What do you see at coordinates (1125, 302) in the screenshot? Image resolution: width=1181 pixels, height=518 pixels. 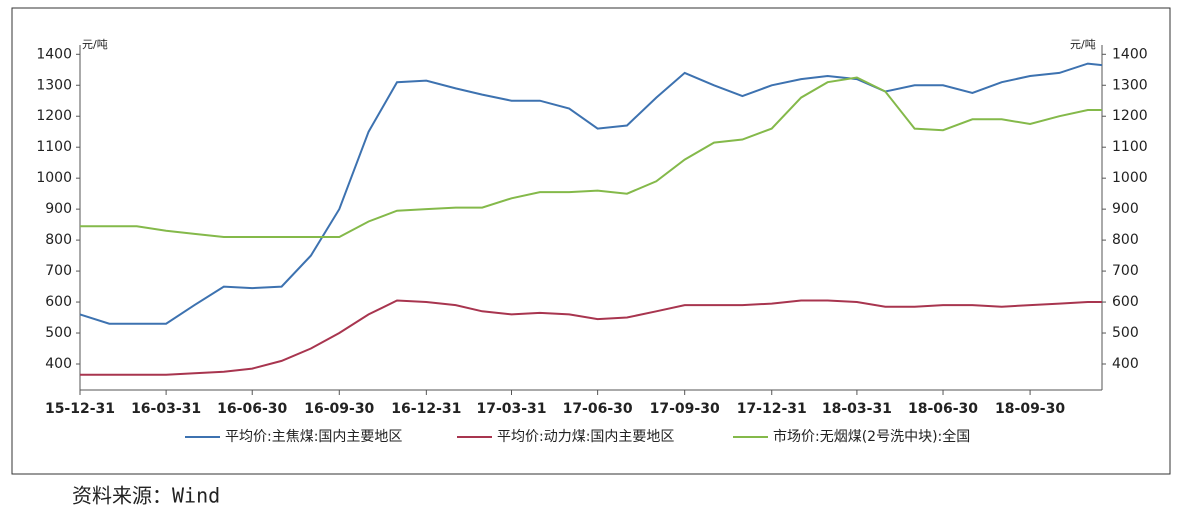 I see `y2-tick-label: 600` at bounding box center [1125, 302].